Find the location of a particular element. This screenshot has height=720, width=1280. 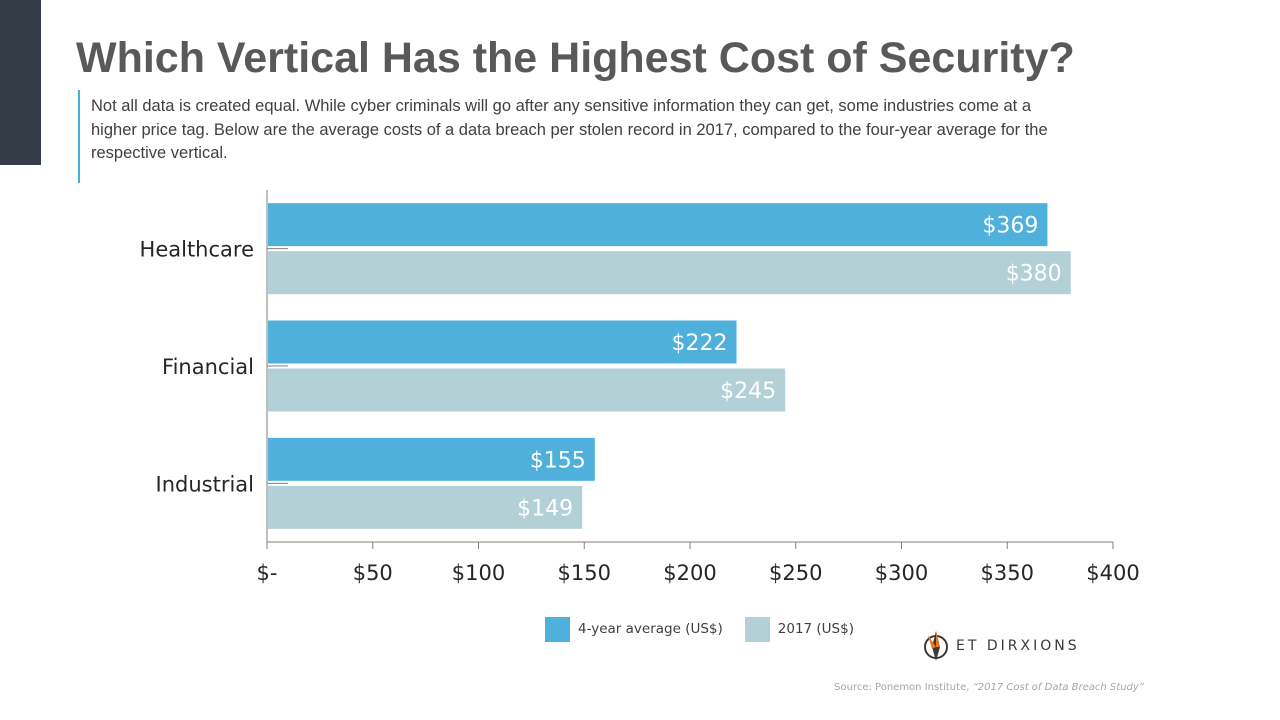

company-logo: ET DIRXIONS is located at coordinates (1001, 646).